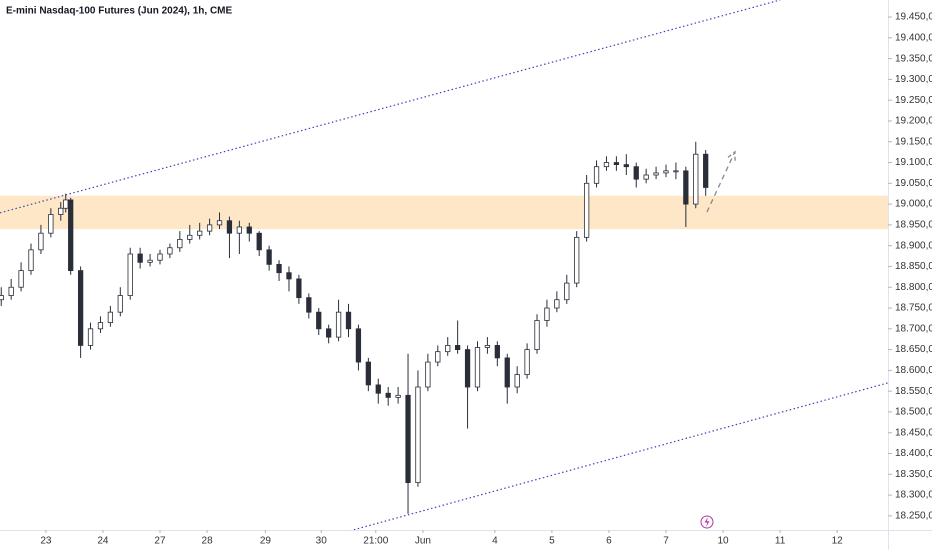 The width and height of the screenshot is (932, 550). Describe the element at coordinates (375, 541) in the screenshot. I see `x-tick-label: 21:00` at that location.